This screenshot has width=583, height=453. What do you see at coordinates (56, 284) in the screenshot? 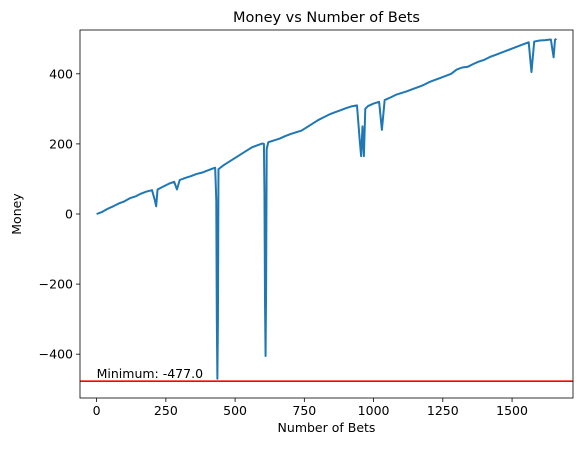
I see `y-tick-label: −200` at bounding box center [56, 284].